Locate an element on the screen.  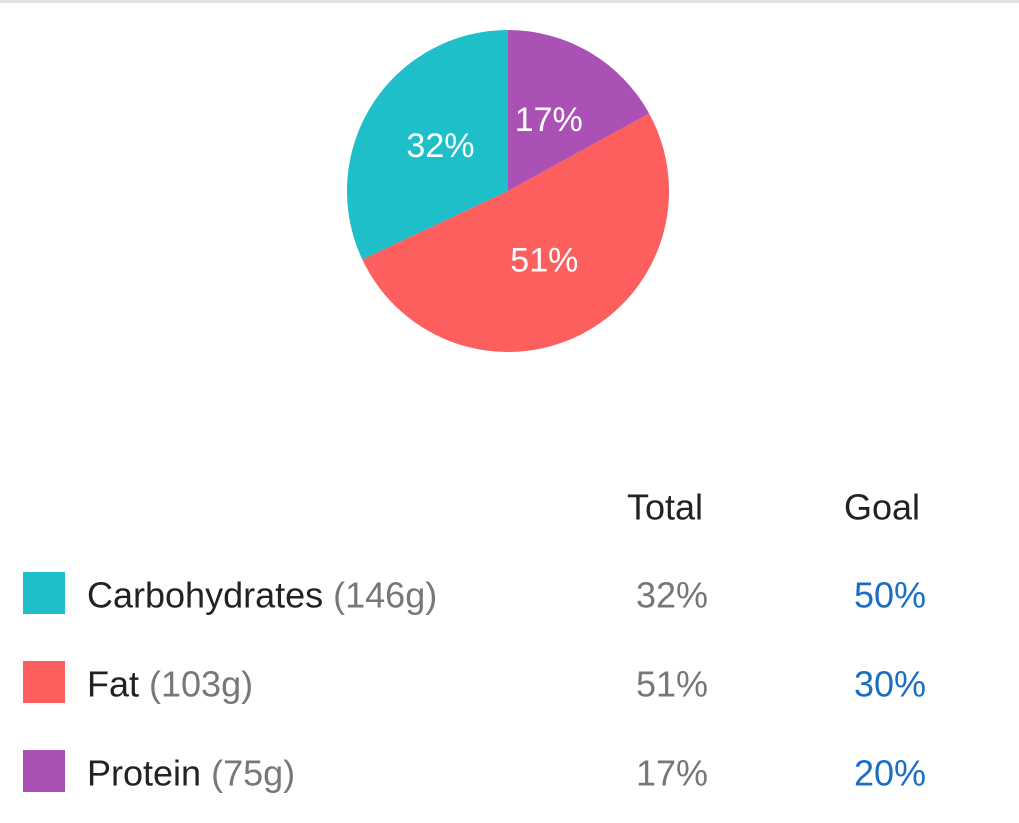
macro-amount: (146g) is located at coordinates (385, 595).